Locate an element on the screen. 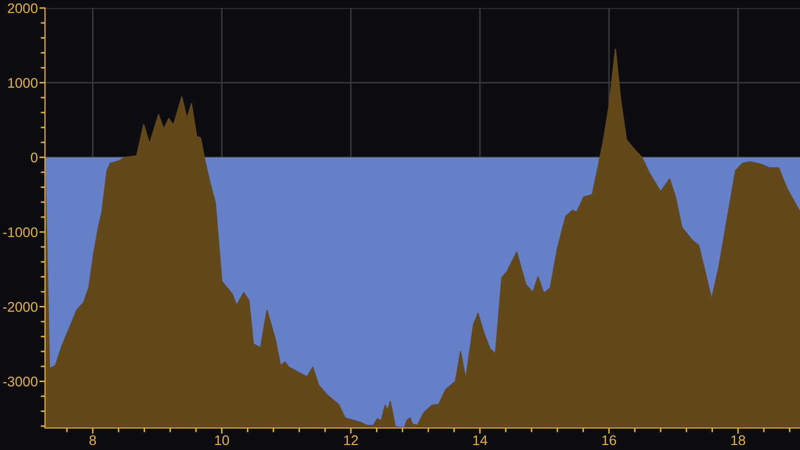  x-tick-label: 10 is located at coordinates (222, 440).